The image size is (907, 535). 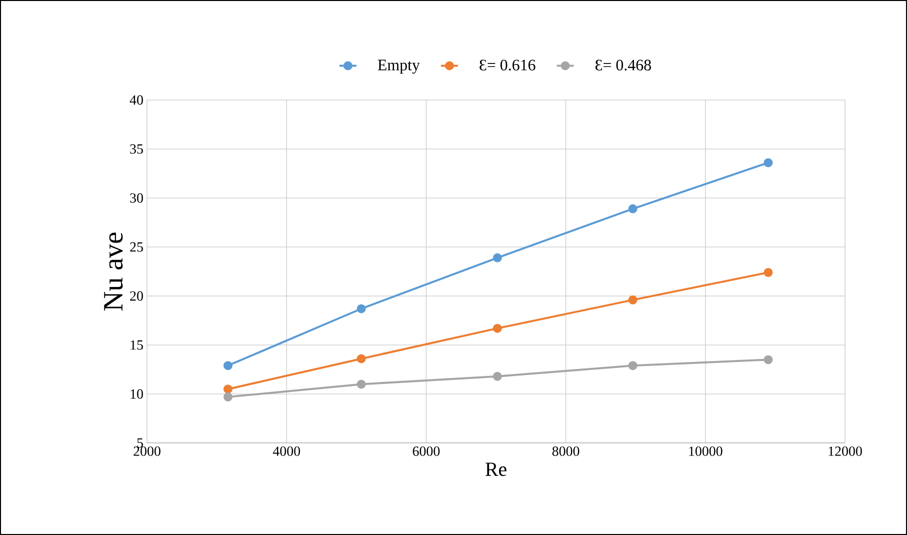 What do you see at coordinates (113, 271) in the screenshot?
I see `y-axis-title: Nu ave` at bounding box center [113, 271].